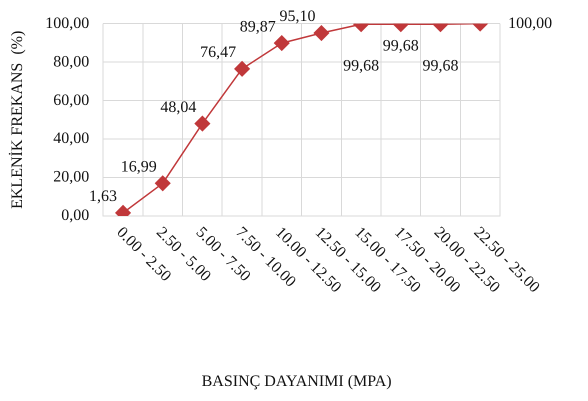 The image size is (588, 401). What do you see at coordinates (71, 100) in the screenshot?
I see `y-tick-label: 60,00` at bounding box center [71, 100].